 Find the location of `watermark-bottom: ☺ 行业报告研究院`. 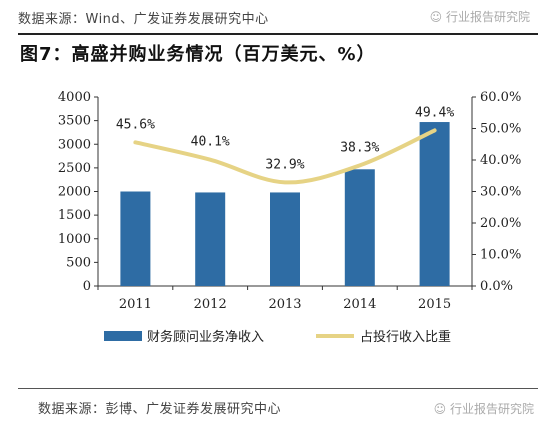

watermark-bottom: ☺ 行业报告研究院 is located at coordinates (484, 408).